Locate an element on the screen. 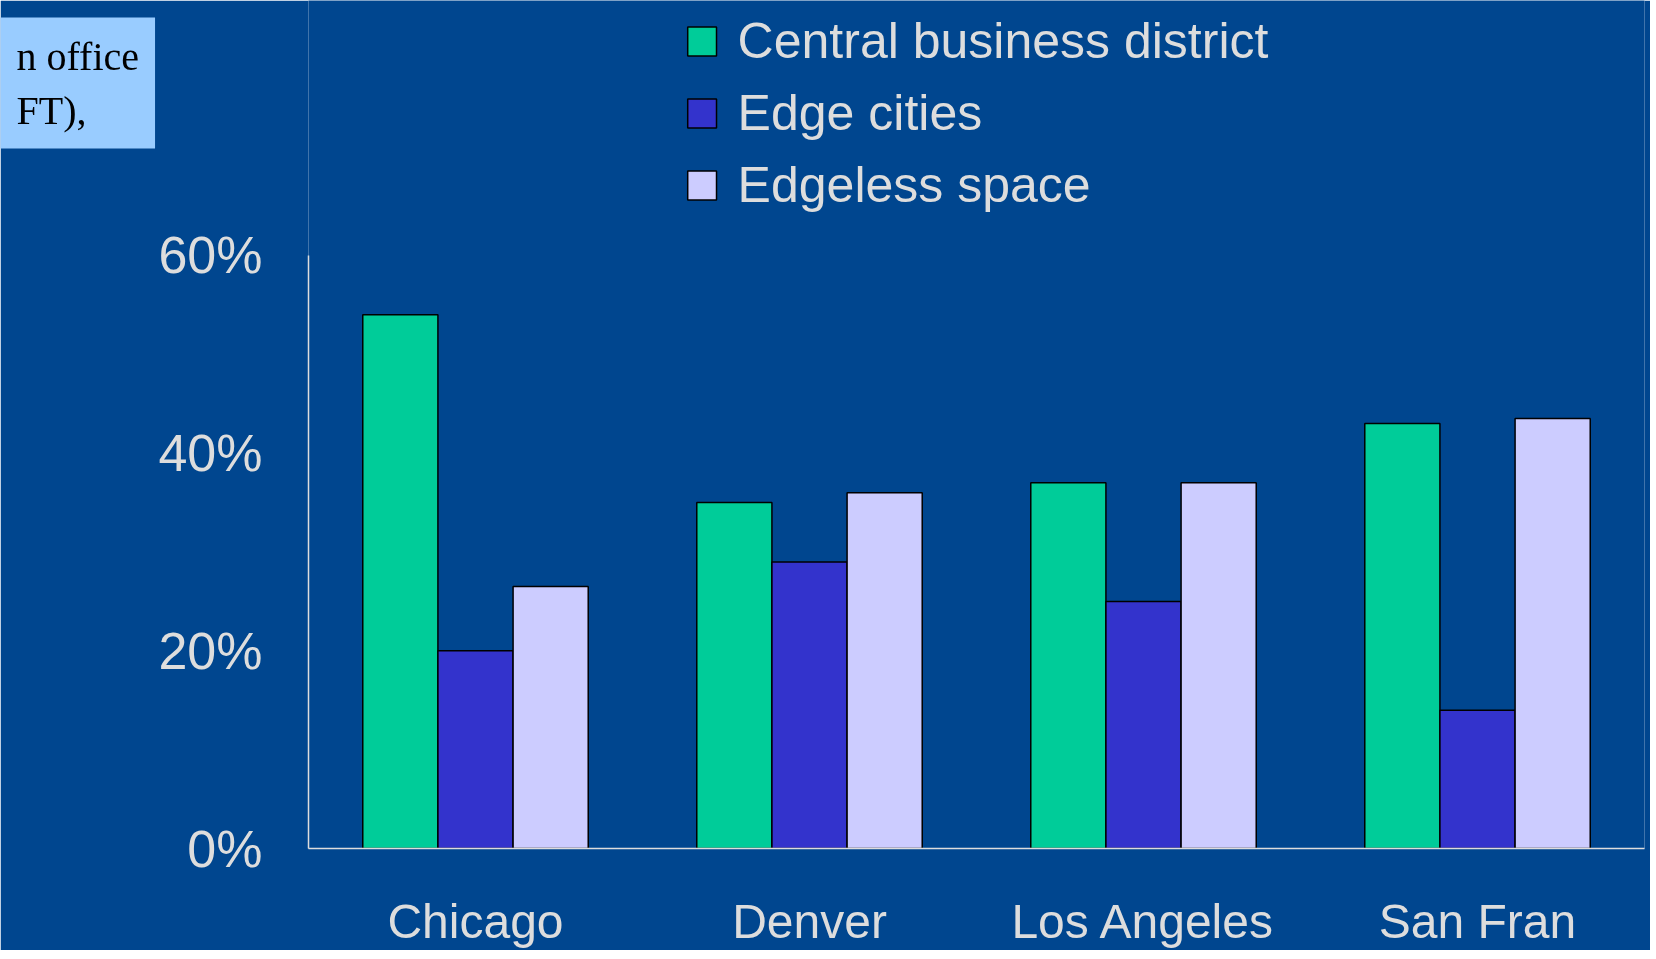  legend-label: Central business district is located at coordinates (1003, 41).